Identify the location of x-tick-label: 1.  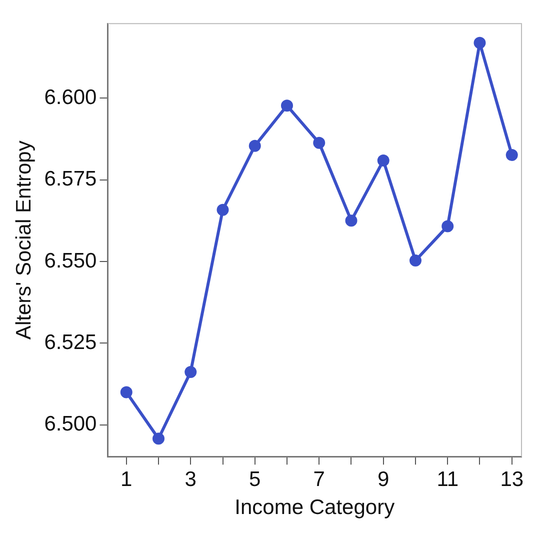
(126, 479).